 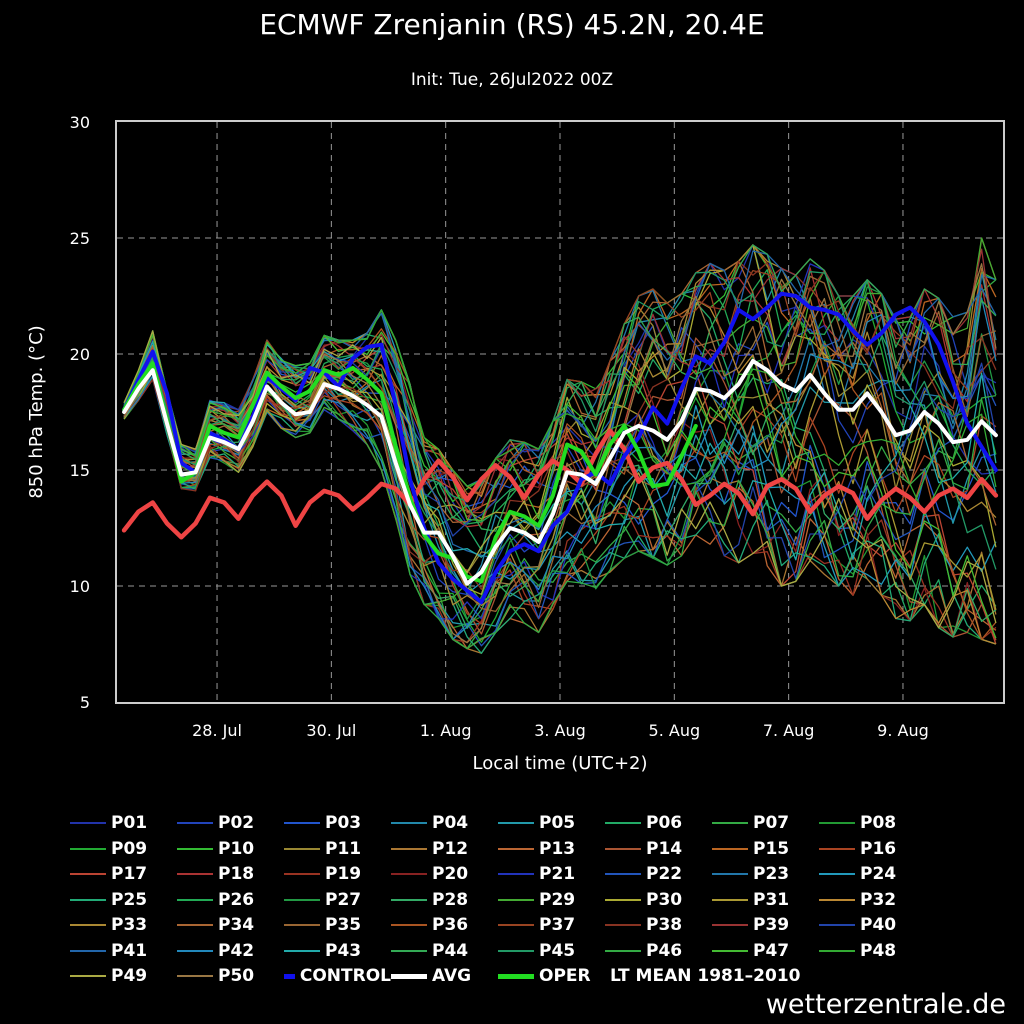 I want to click on legend-label: P05, so click(x=557, y=823).